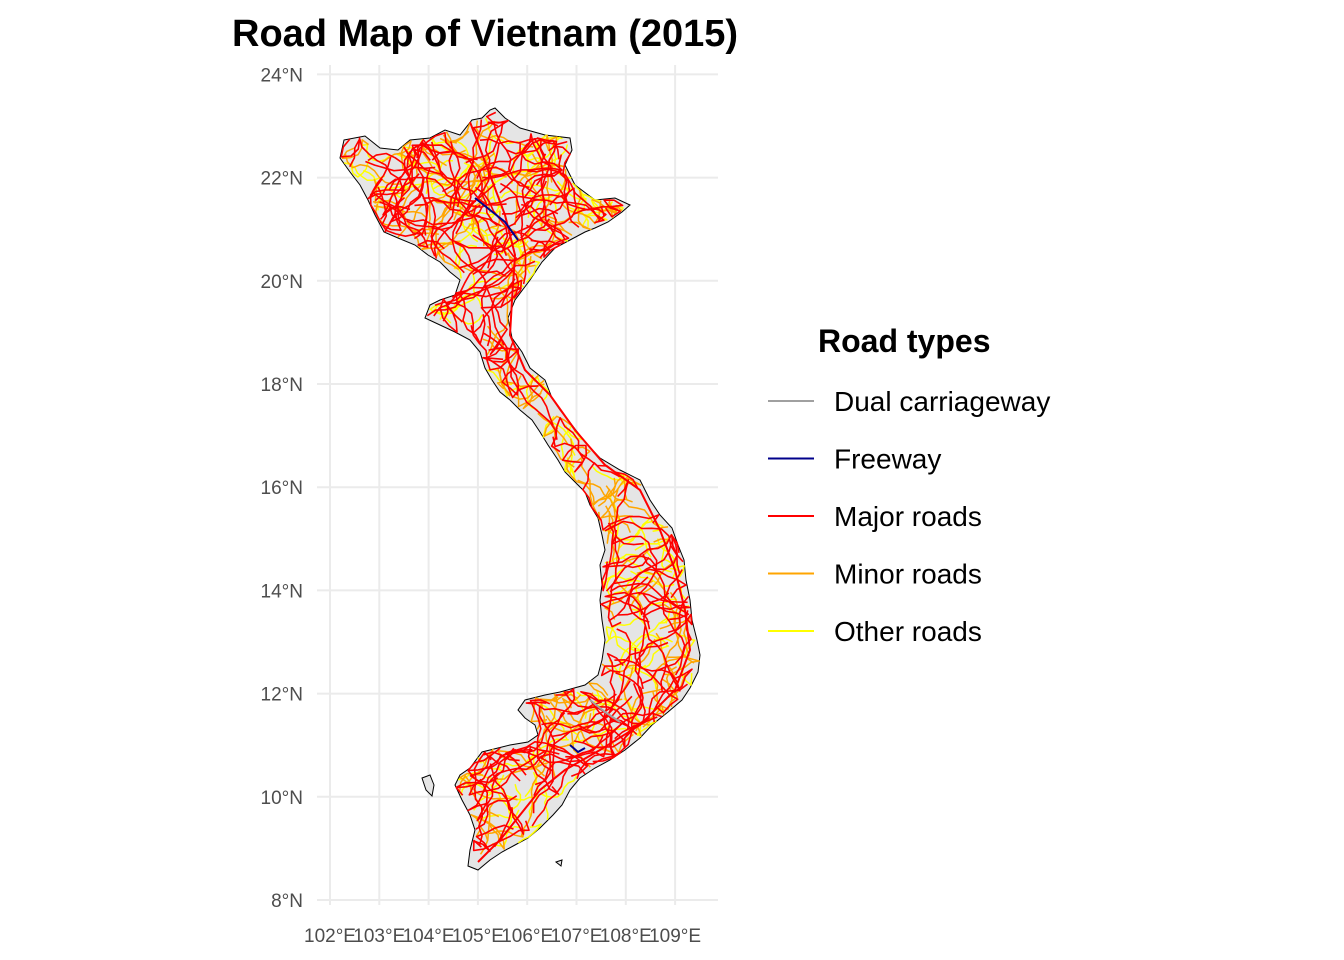  Describe the element at coordinates (282, 591) in the screenshot. I see `y-tick-label: 14°N` at that location.